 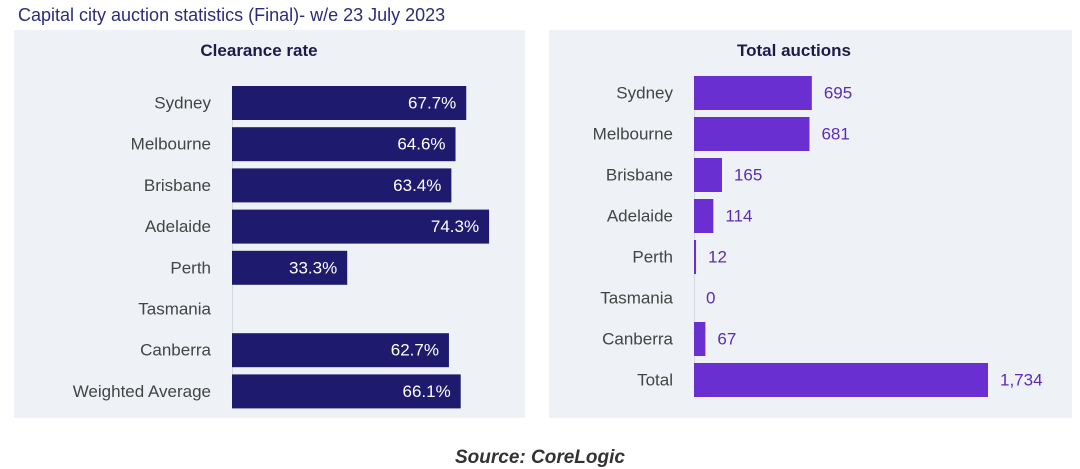 What do you see at coordinates (415, 350) in the screenshot?
I see `data-label-canberra: 62.7%` at bounding box center [415, 350].